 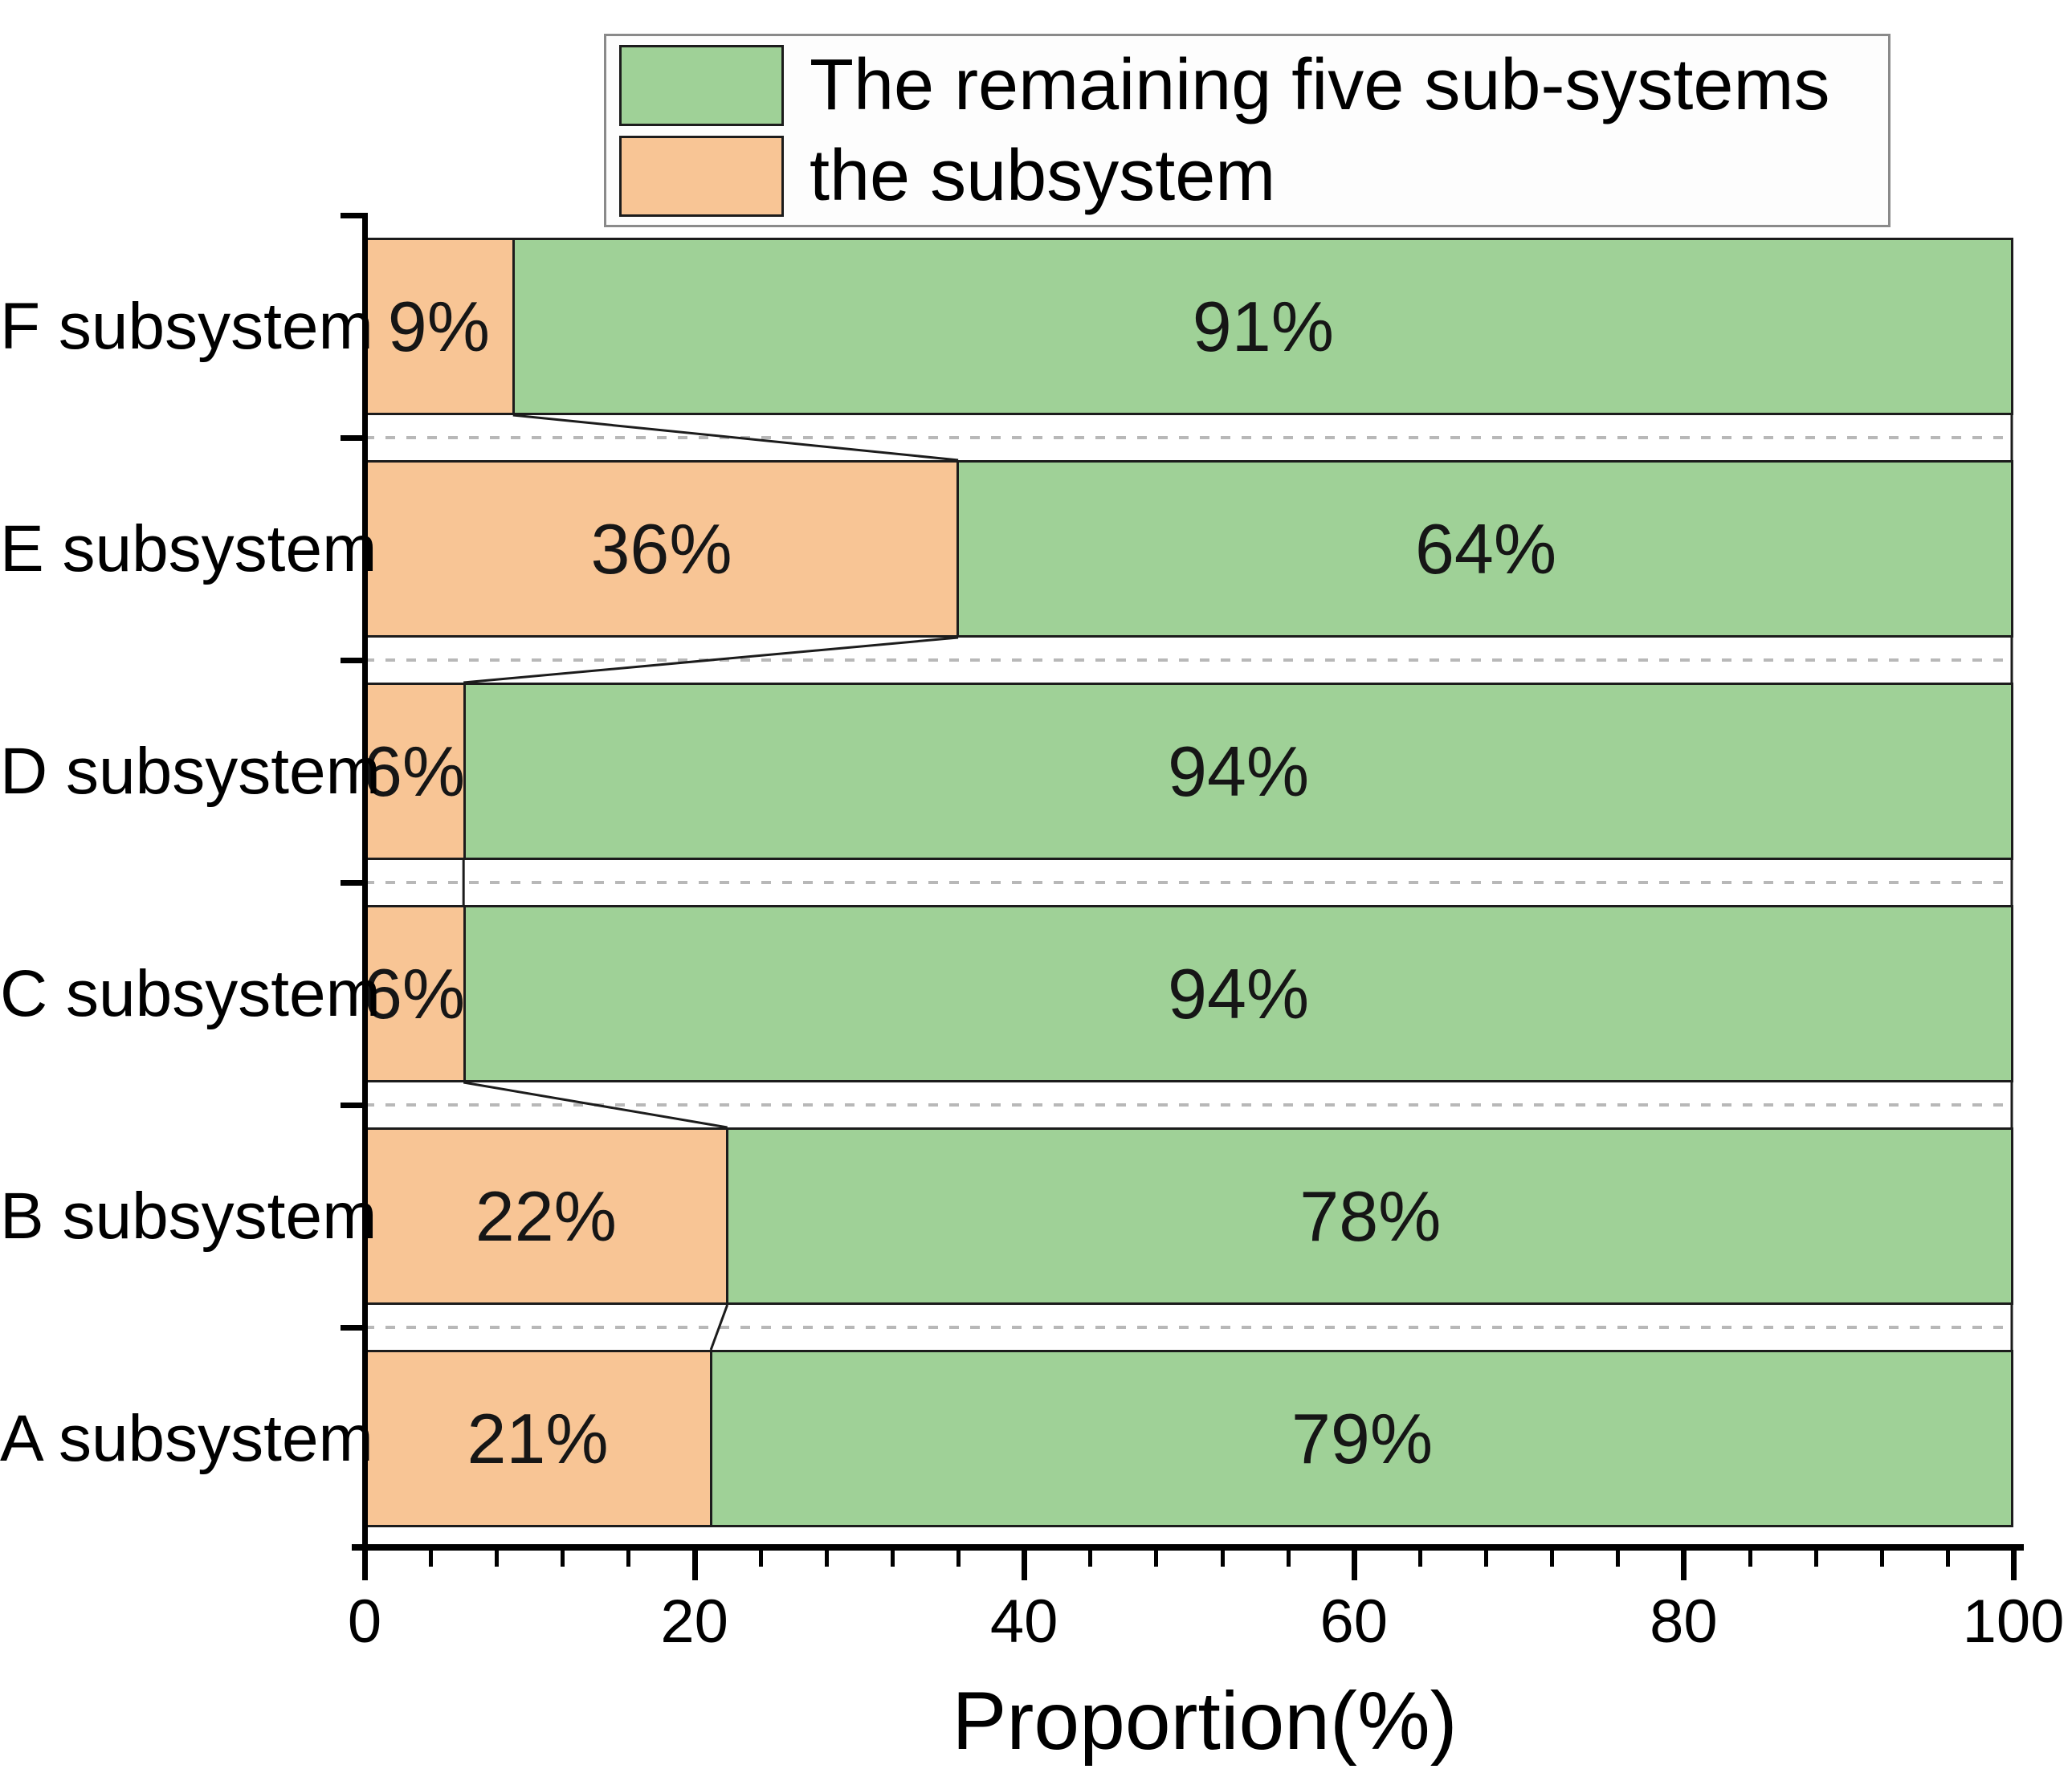 I want to click on value-label-subsystem: 22%, so click(x=546, y=1216).